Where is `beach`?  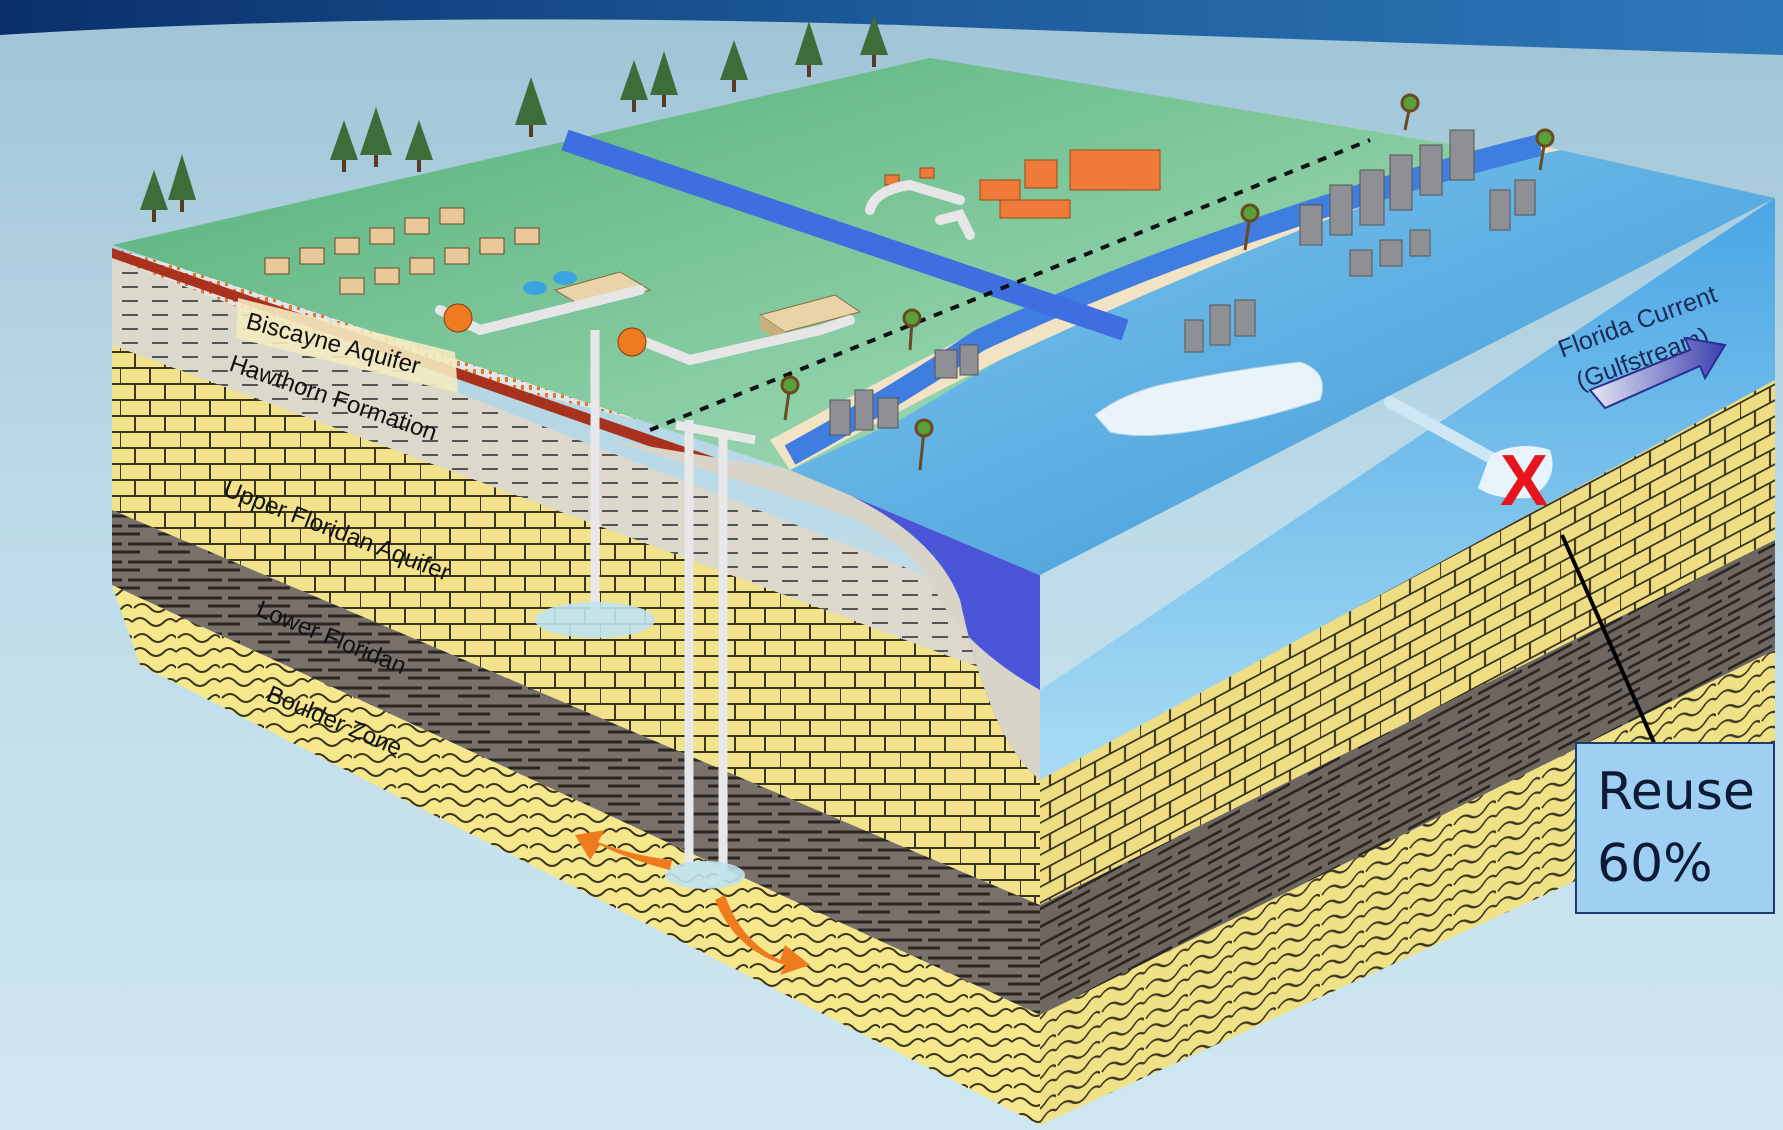
beach is located at coordinates (1165, 305).